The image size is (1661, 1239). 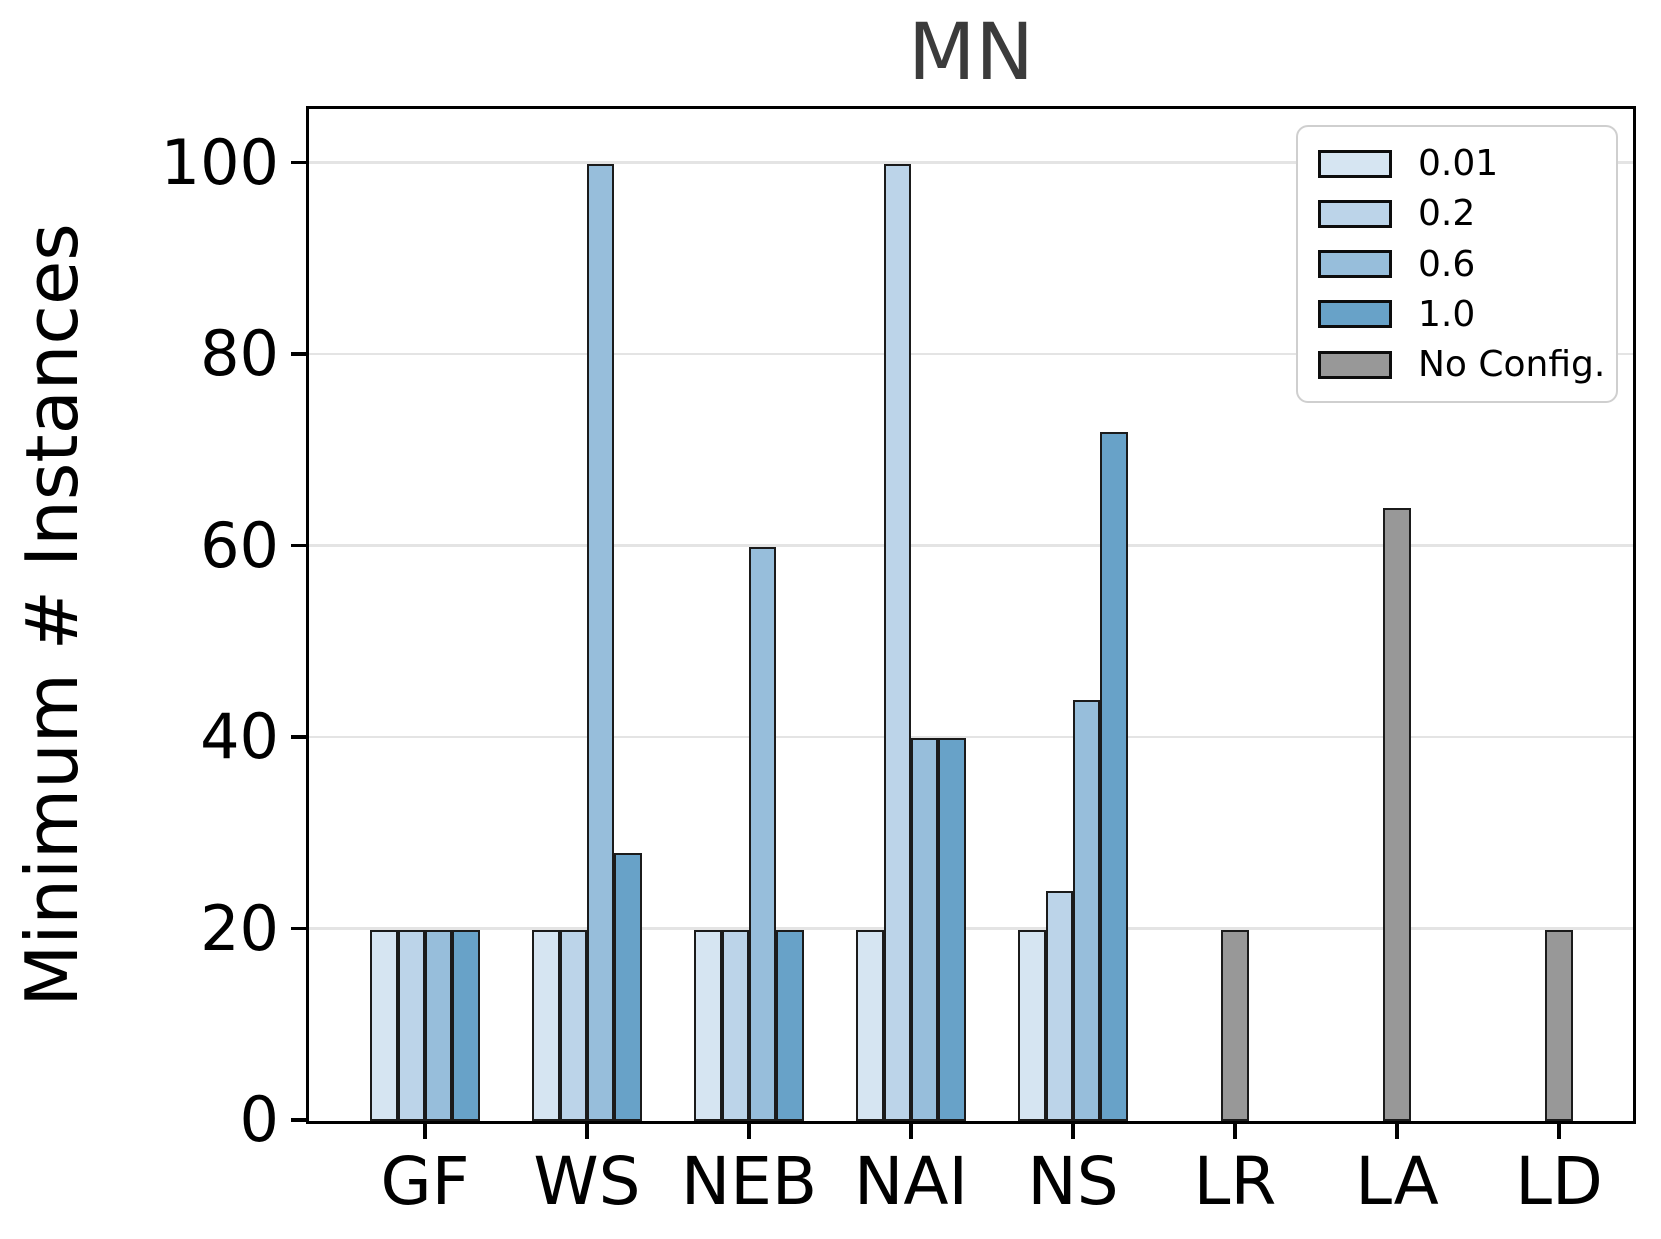 I want to click on legend-label: 0.01, so click(x=1458, y=163).